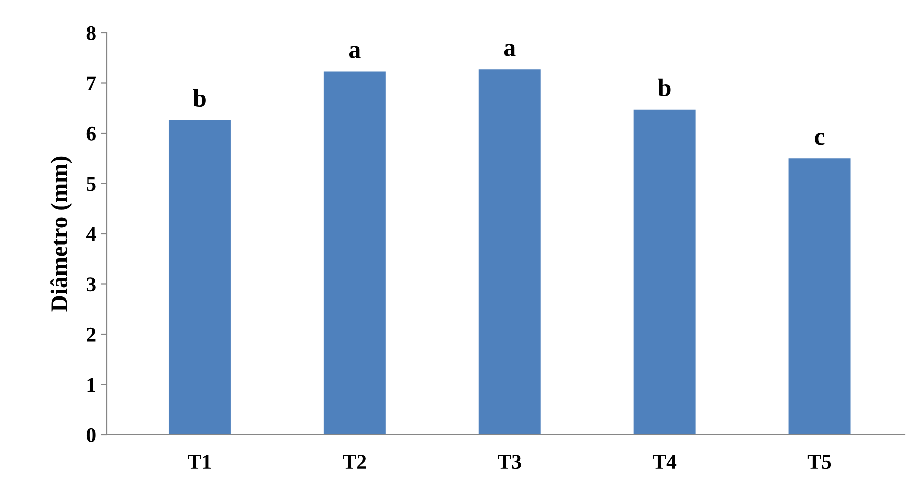 Image resolution: width=909 pixels, height=494 pixels. Describe the element at coordinates (91, 33) in the screenshot. I see `y-tick-label: 8` at that location.